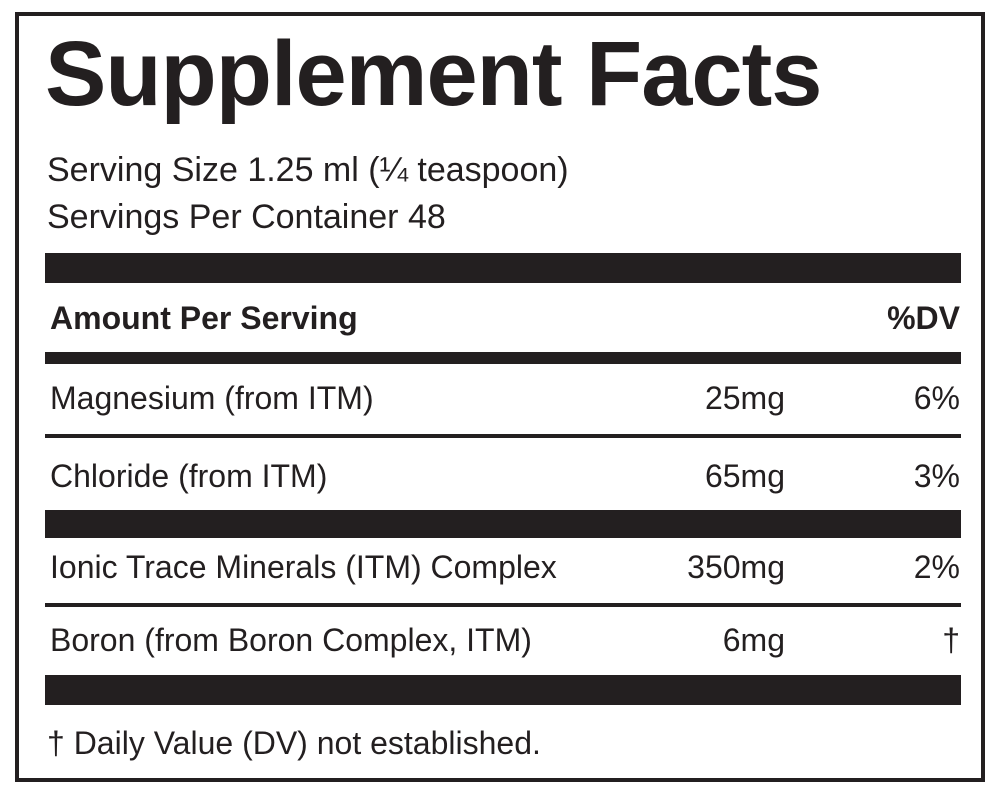  I want to click on nutrient-dv: 6%, so click(936, 398).